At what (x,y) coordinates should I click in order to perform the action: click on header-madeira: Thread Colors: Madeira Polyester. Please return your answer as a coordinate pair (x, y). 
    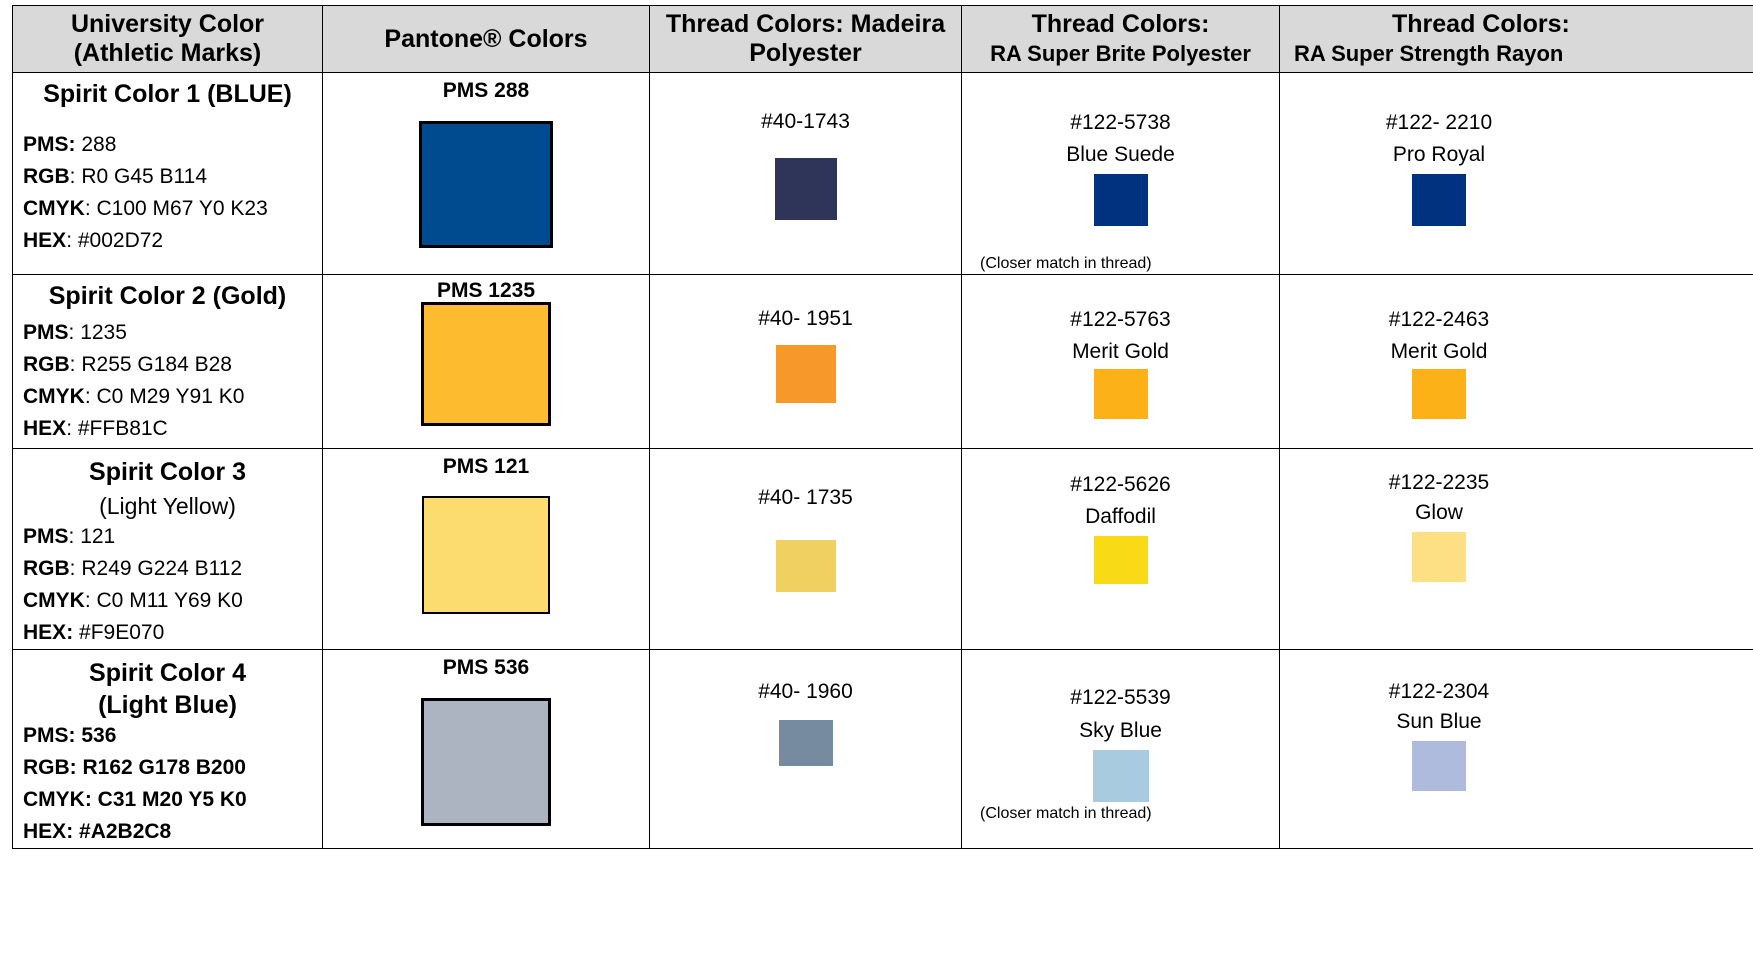
    Looking at the image, I should click on (805, 39).